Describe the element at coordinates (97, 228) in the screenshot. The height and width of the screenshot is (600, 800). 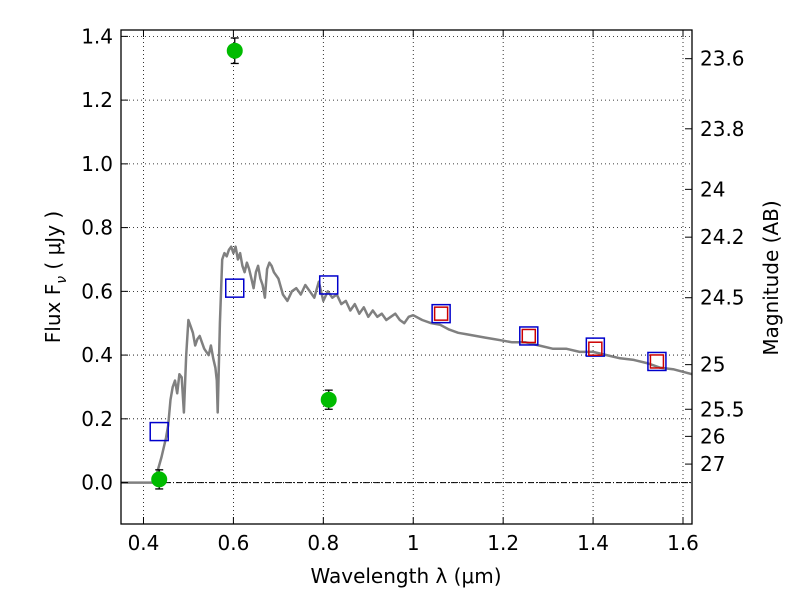
I see `y-tick-label: 0.8` at that location.